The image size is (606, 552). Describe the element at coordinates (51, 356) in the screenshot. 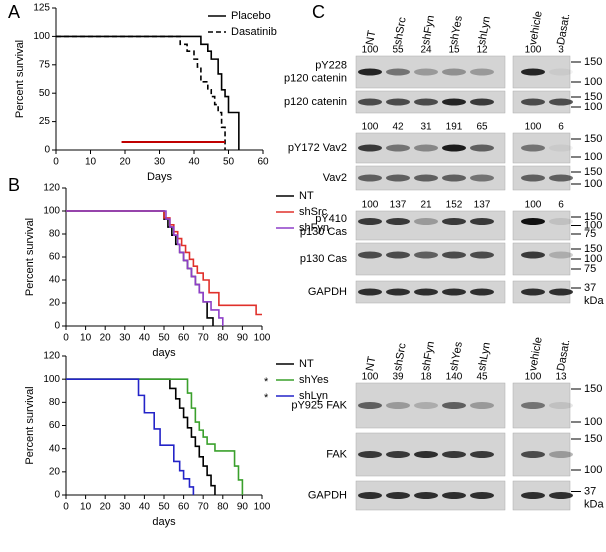

I see `y-tick-label: 120` at that location.